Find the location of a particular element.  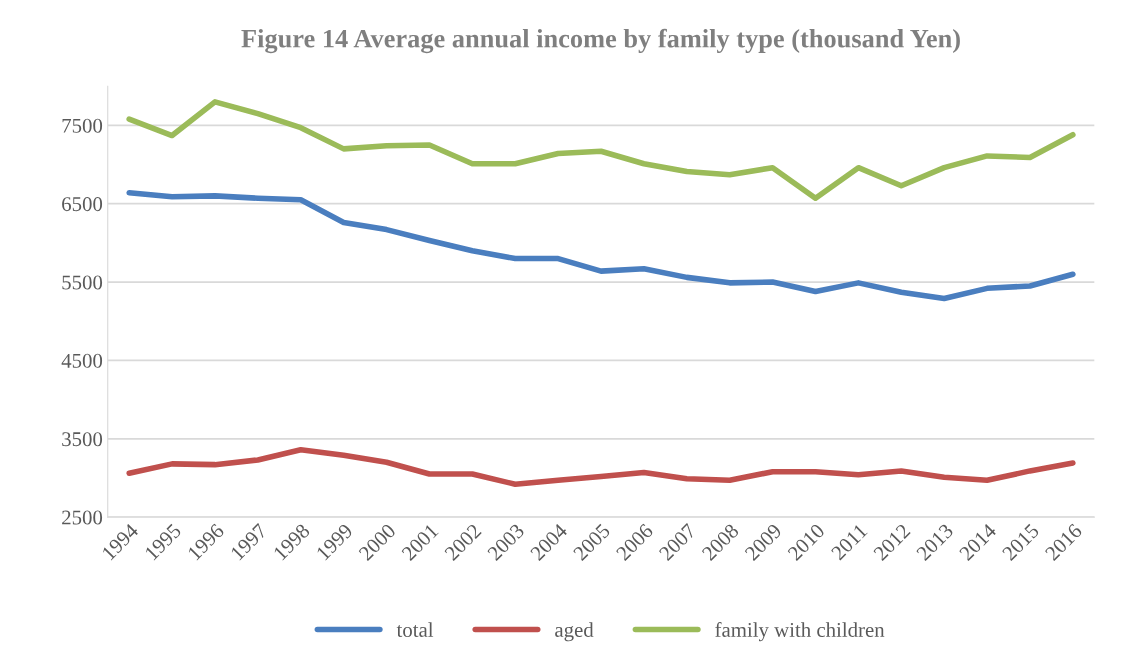

legend-label: aged is located at coordinates (574, 632).